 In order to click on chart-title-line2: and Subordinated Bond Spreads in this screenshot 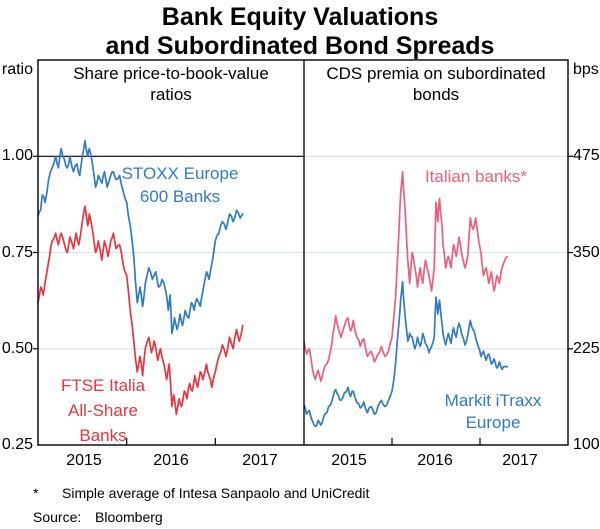, I will do `click(300, 46)`.